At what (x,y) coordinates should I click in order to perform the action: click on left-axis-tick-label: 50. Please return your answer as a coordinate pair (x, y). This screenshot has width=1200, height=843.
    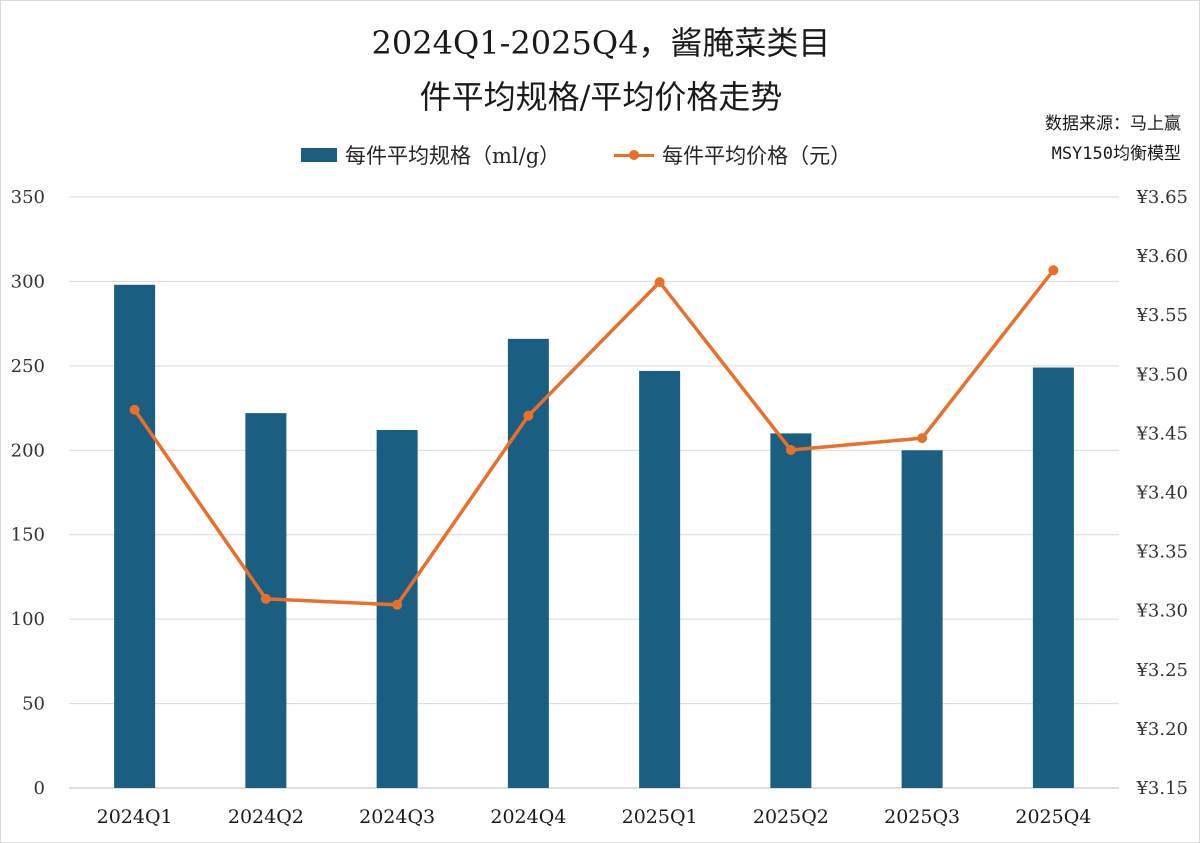
    Looking at the image, I should click on (33, 704).